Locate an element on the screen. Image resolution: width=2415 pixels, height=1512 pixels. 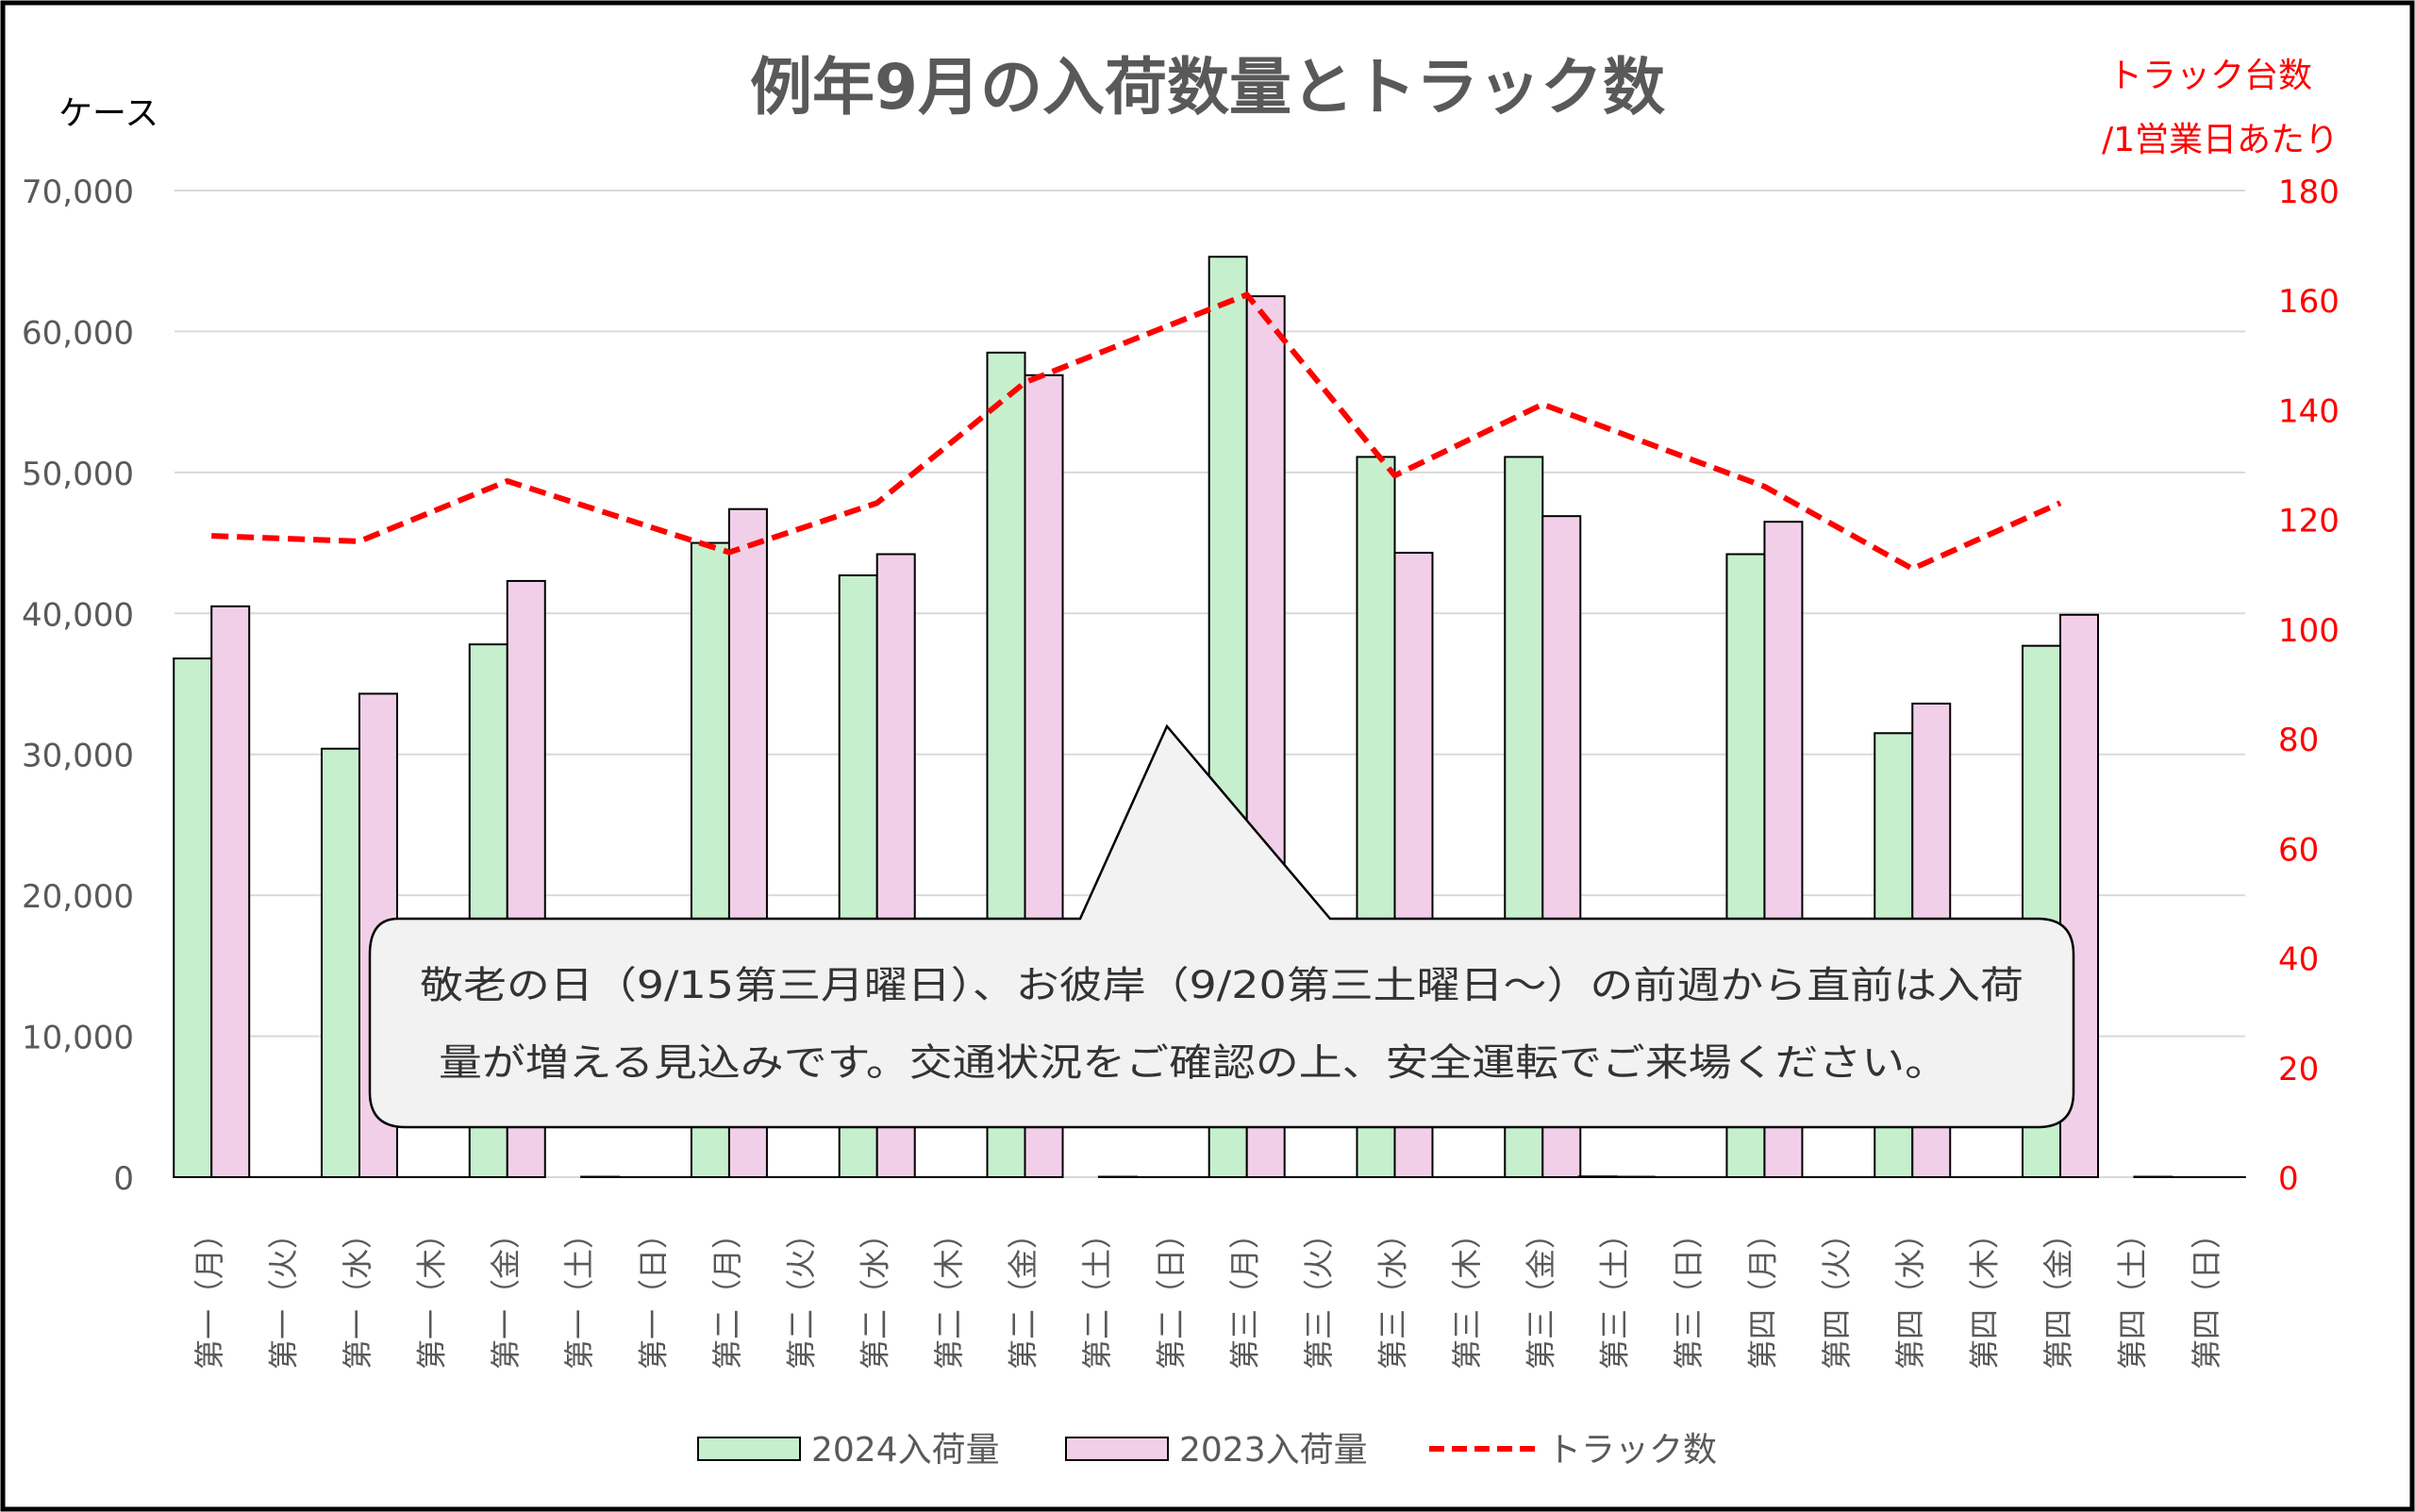
y-tick-label: 20,000 is located at coordinates (78, 897).